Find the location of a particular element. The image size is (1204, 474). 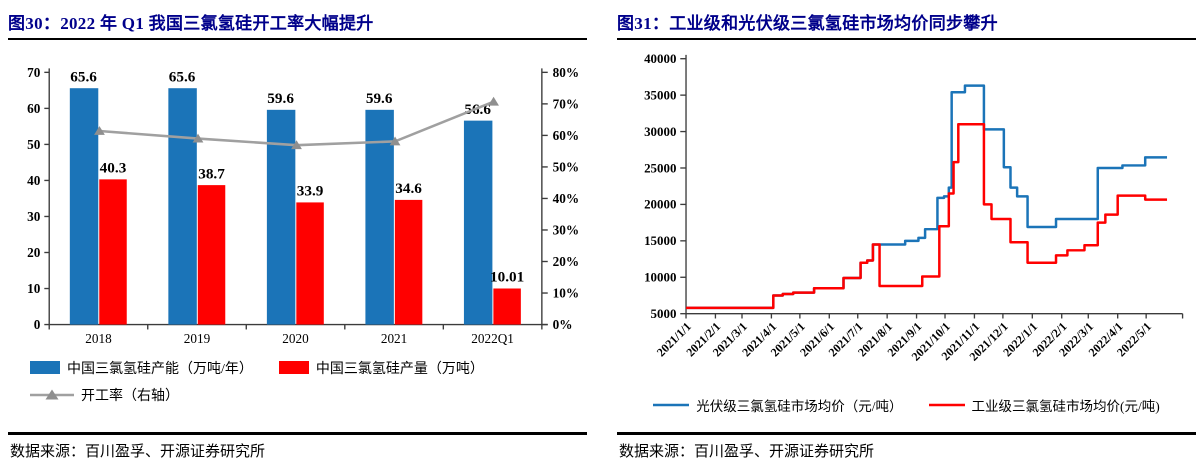

svg-text: 80% is located at coordinates (566, 72).